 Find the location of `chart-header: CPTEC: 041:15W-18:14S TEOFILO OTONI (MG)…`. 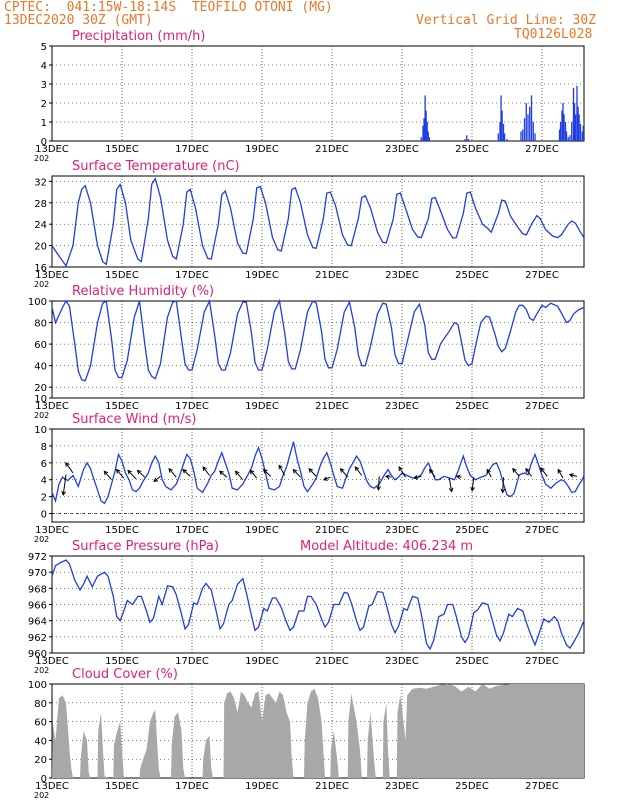

chart-header: CPTEC: 041:15W-18:14S TEOFILO OTONI (MG)… is located at coordinates (309, 22).